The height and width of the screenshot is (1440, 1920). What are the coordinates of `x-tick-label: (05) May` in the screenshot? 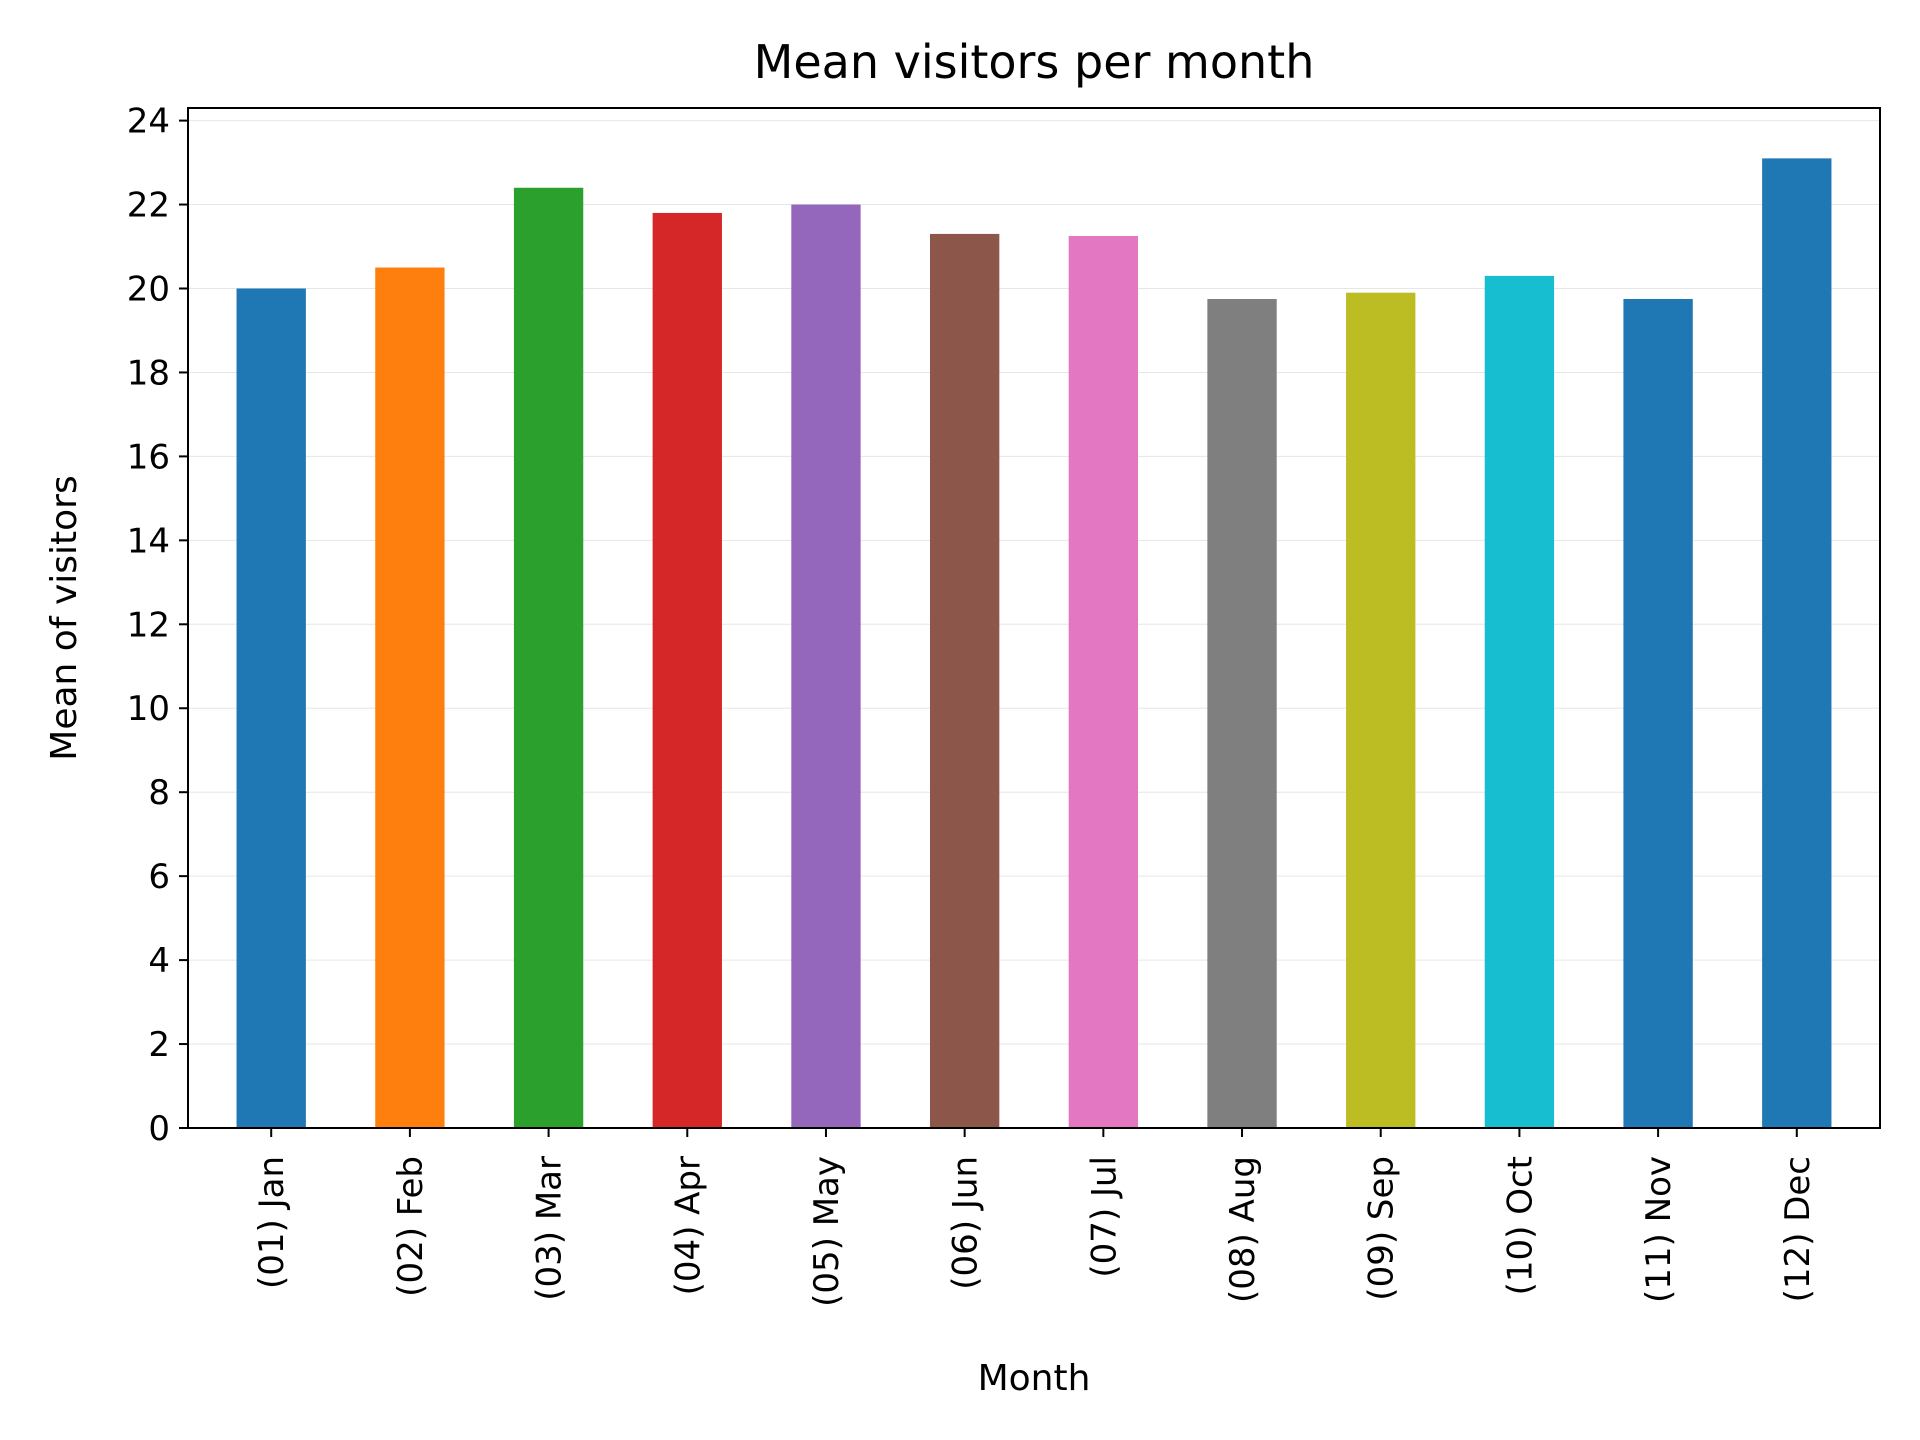 It's located at (827, 1231).